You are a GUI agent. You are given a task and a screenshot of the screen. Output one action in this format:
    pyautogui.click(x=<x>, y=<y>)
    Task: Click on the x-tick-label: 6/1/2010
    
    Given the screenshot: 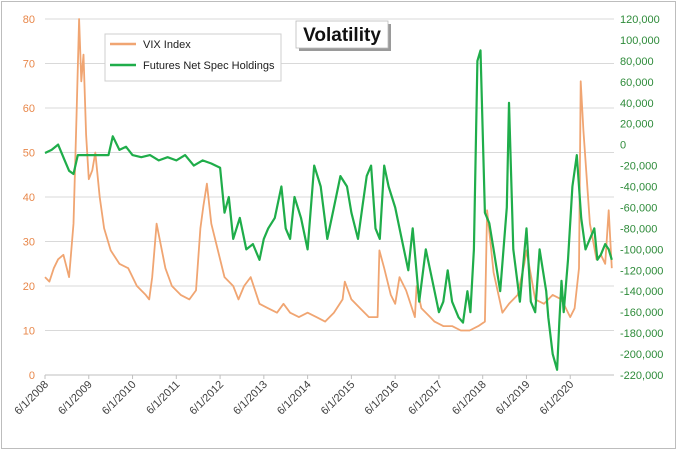 What is the action you would take?
    pyautogui.click(x=119, y=398)
    